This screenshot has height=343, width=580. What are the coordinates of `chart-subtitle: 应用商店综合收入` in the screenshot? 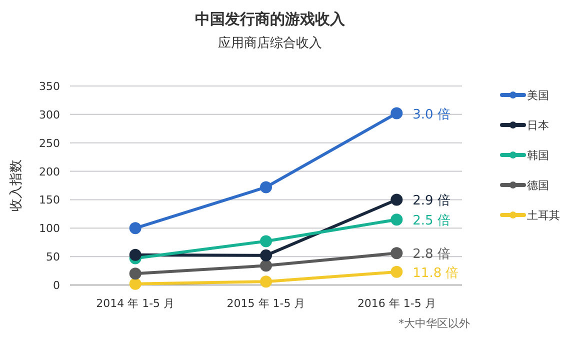 It's located at (270, 43).